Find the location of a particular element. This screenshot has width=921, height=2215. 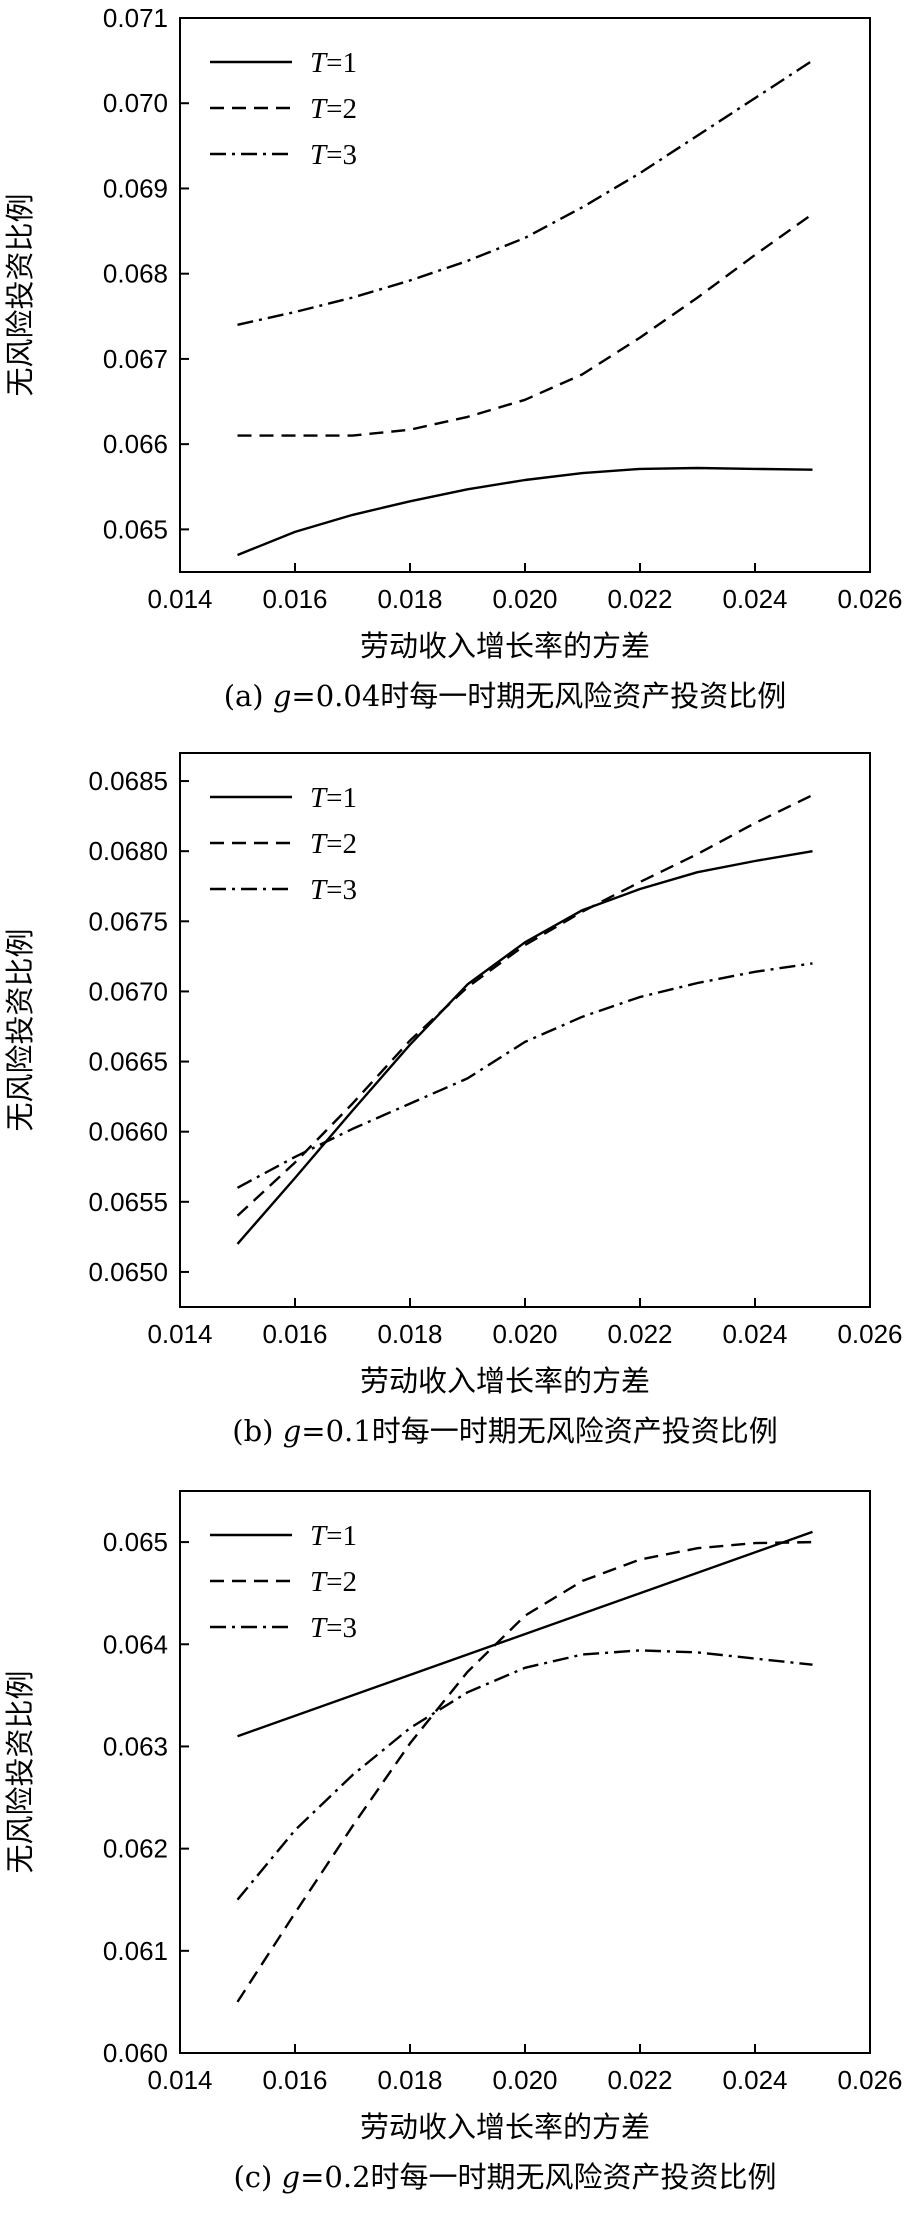

y-tick-label: 0.0675 is located at coordinates (128, 921).